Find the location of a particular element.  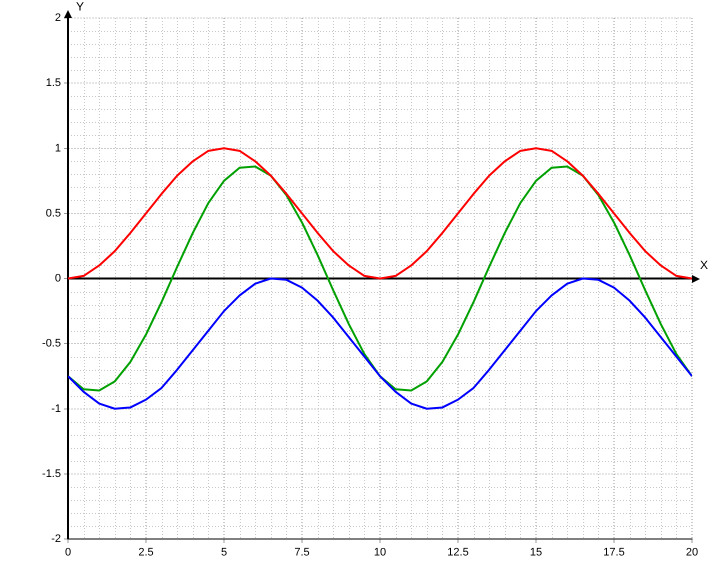

y-tick-label: 2 is located at coordinates (57, 18).